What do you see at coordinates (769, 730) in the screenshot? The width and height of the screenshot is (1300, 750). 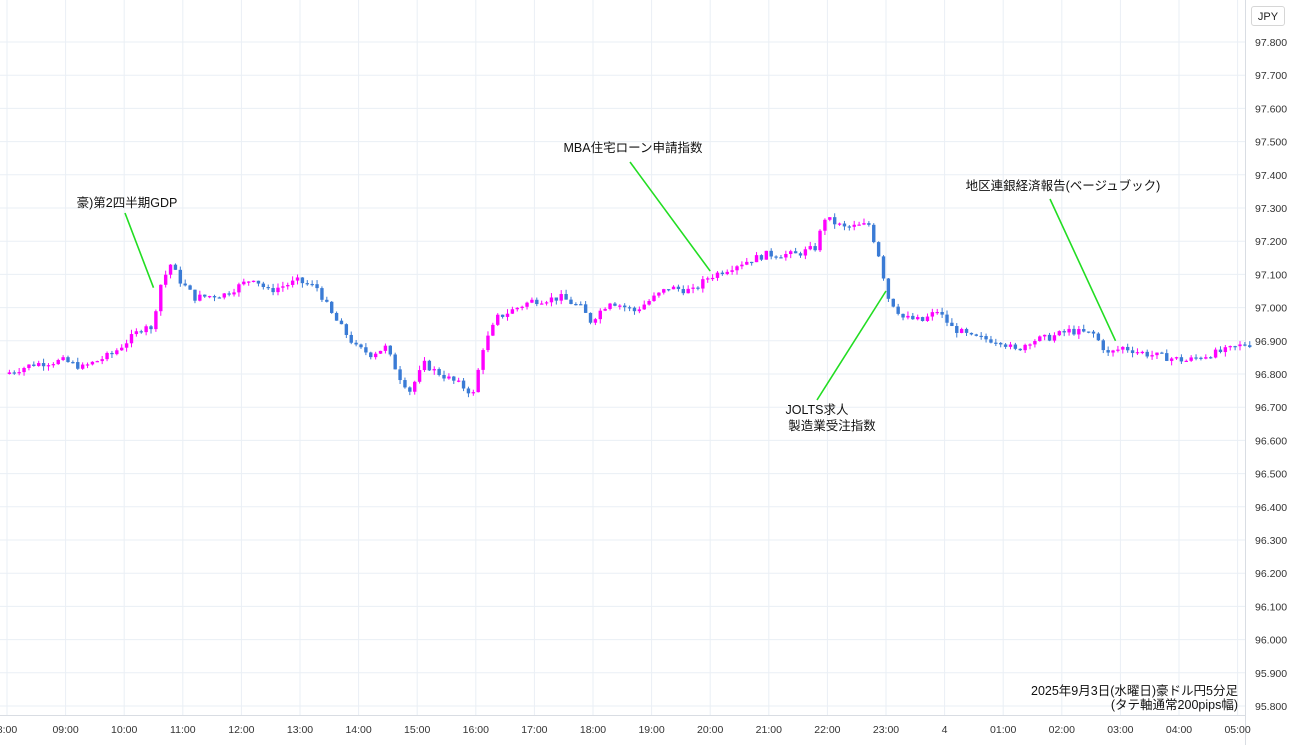 I see `time-tick-label: 21:00` at bounding box center [769, 730].